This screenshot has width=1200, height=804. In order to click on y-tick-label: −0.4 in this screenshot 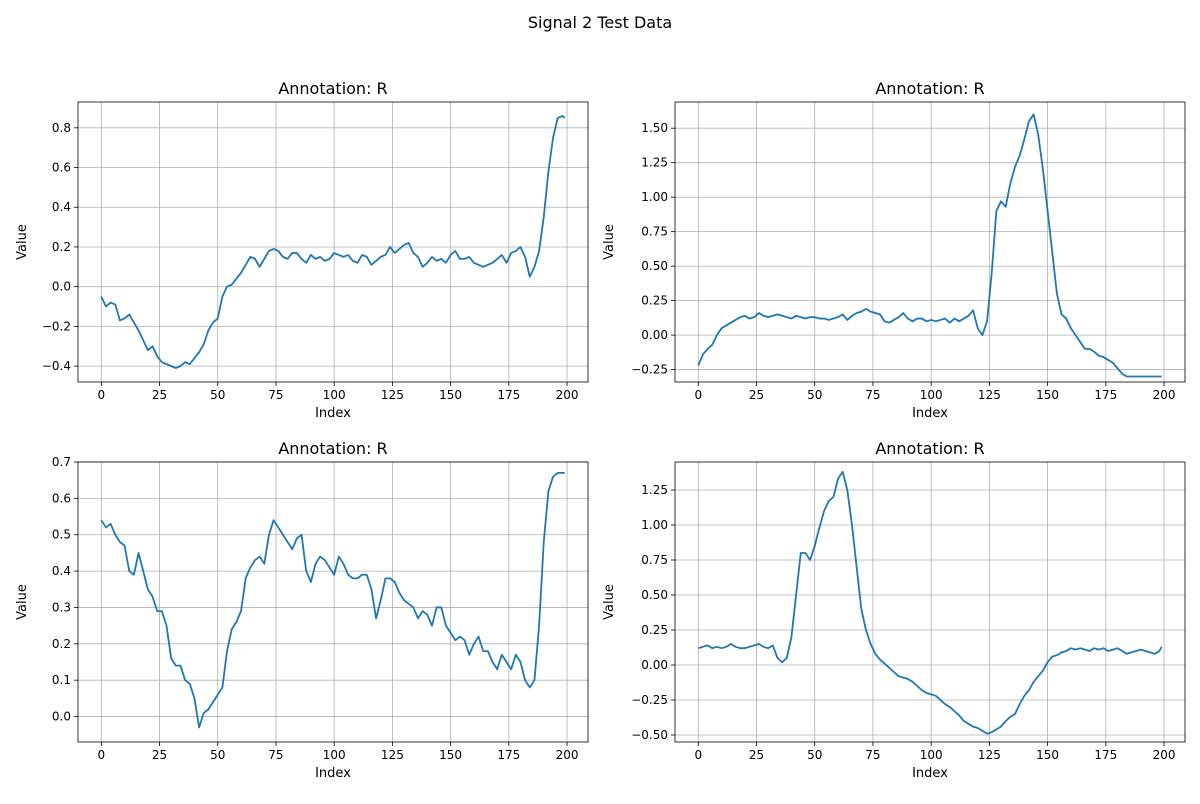, I will do `click(56, 366)`.